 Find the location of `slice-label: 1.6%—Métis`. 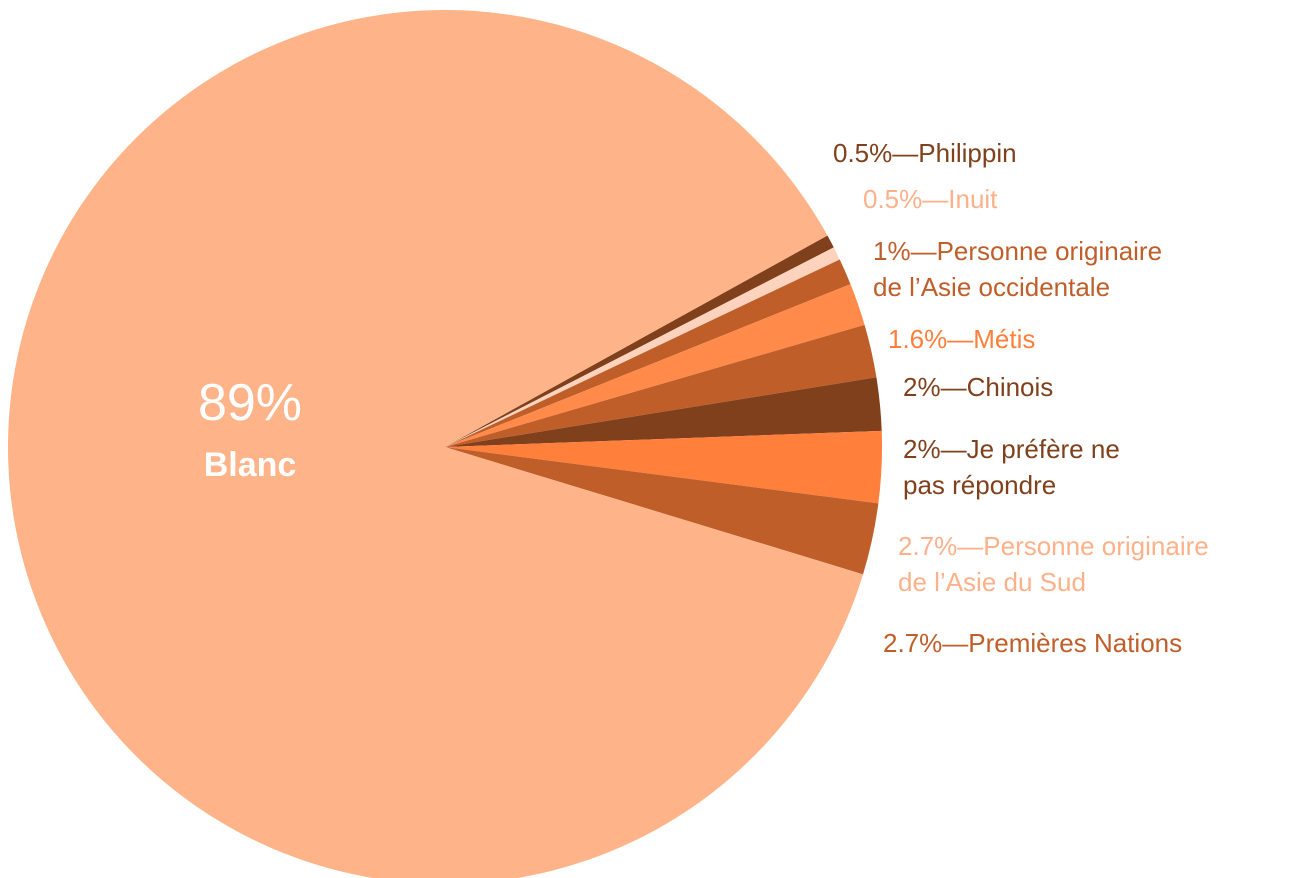

slice-label: 1.6%—Métis is located at coordinates (961, 339).